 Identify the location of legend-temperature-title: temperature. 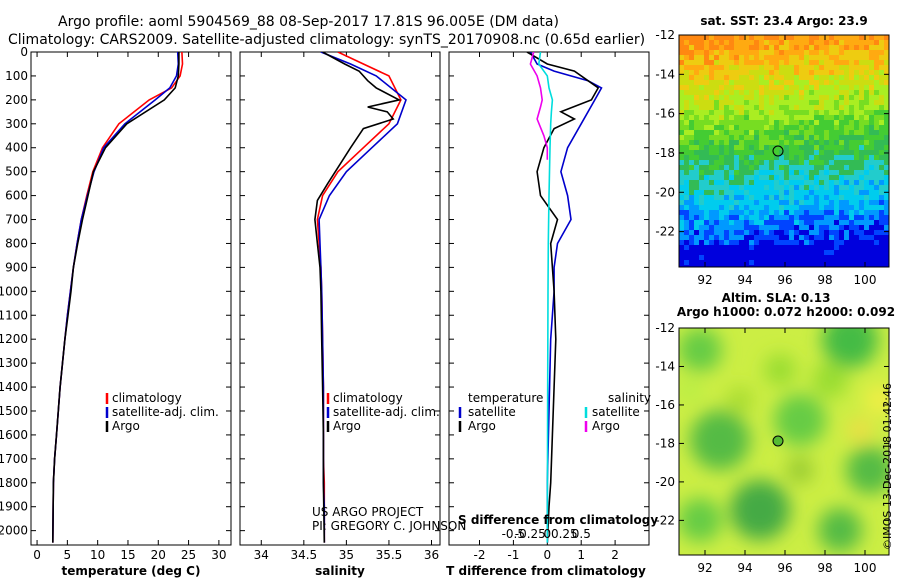
(505, 398).